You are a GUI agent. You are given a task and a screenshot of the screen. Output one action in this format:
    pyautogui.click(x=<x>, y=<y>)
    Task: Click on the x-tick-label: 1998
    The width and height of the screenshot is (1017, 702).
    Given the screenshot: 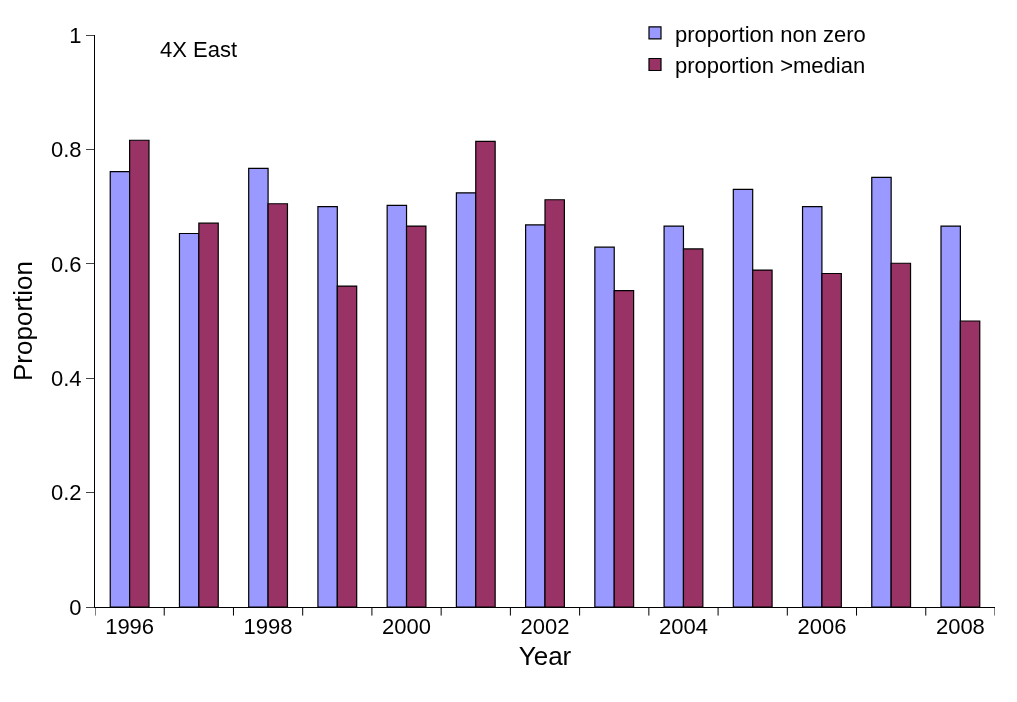 What is the action you would take?
    pyautogui.click(x=268, y=627)
    